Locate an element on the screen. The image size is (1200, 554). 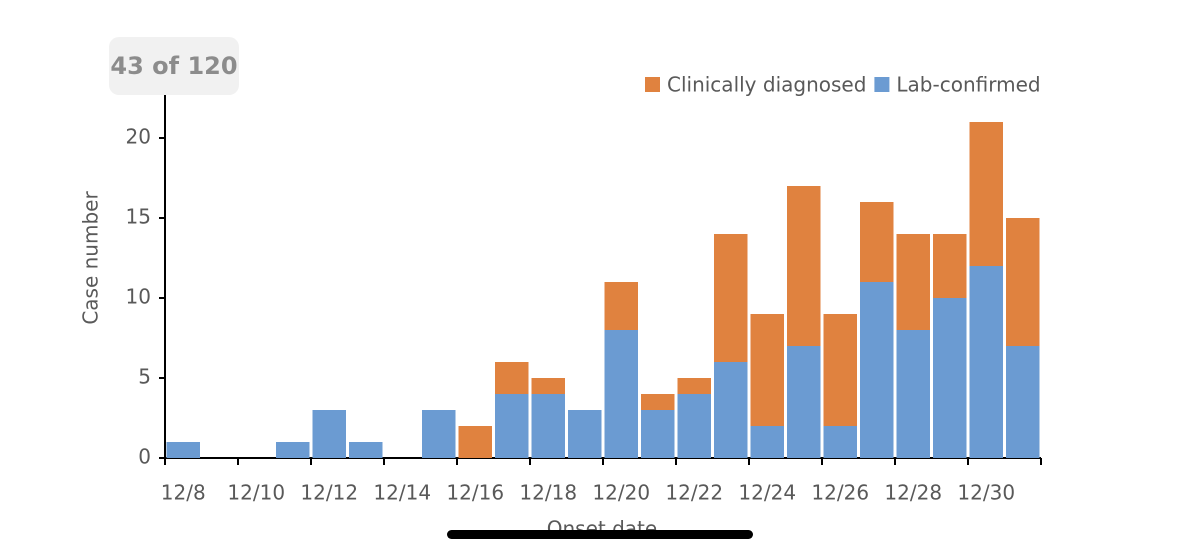
counter-badge is located at coordinates (174, 66).